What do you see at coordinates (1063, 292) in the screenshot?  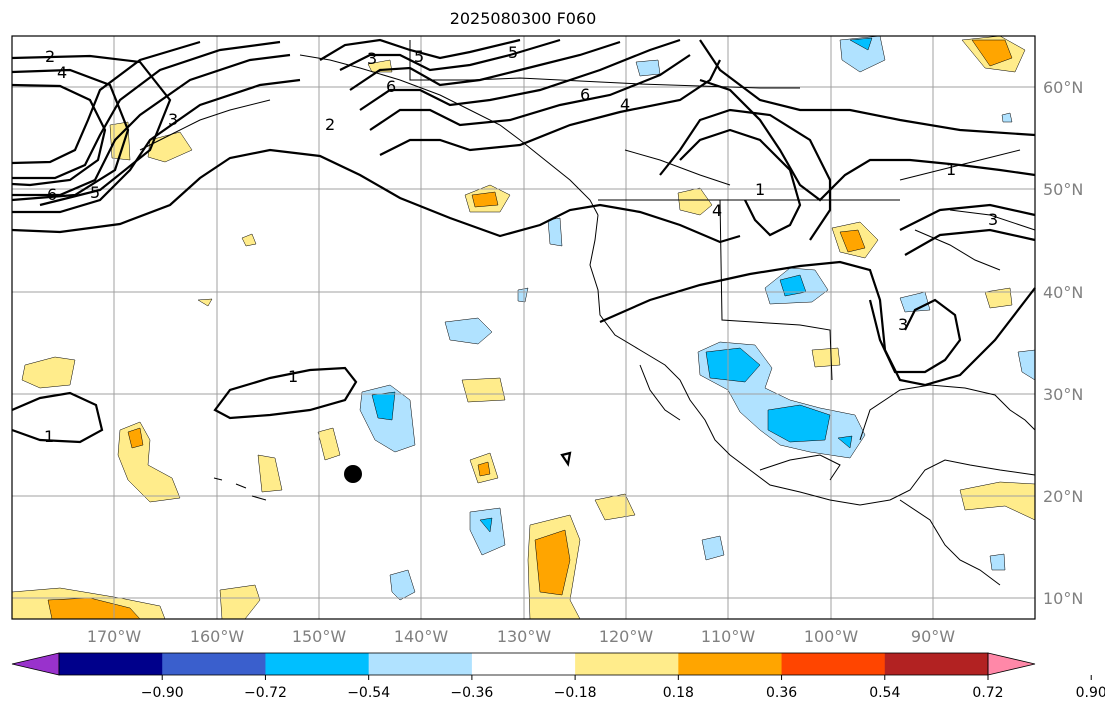 I see `lat-label-40n: 40°N` at bounding box center [1063, 292].